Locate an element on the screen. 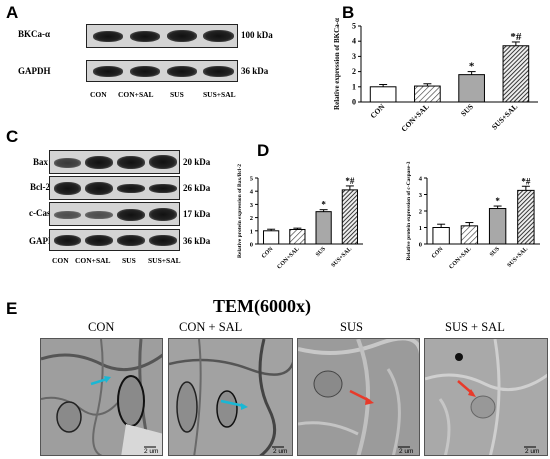 Image resolution: width=550 pixels, height=459 pixels. tem-label: CON is located at coordinates (101, 327).